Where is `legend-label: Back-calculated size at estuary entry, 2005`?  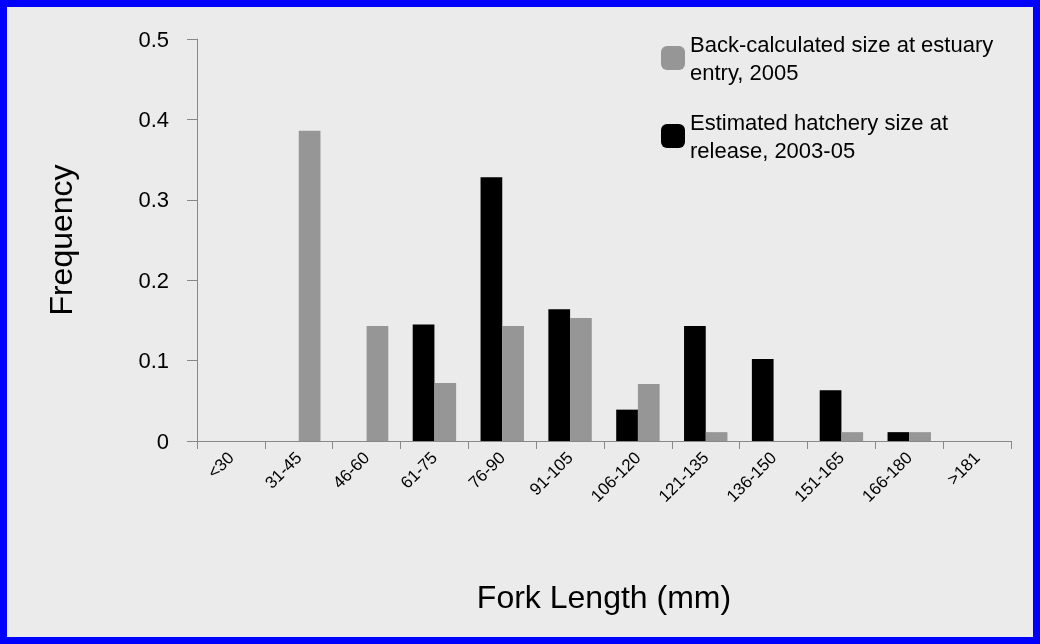 legend-label: Back-calculated size at estuary entry, 2005 is located at coordinates (845, 58).